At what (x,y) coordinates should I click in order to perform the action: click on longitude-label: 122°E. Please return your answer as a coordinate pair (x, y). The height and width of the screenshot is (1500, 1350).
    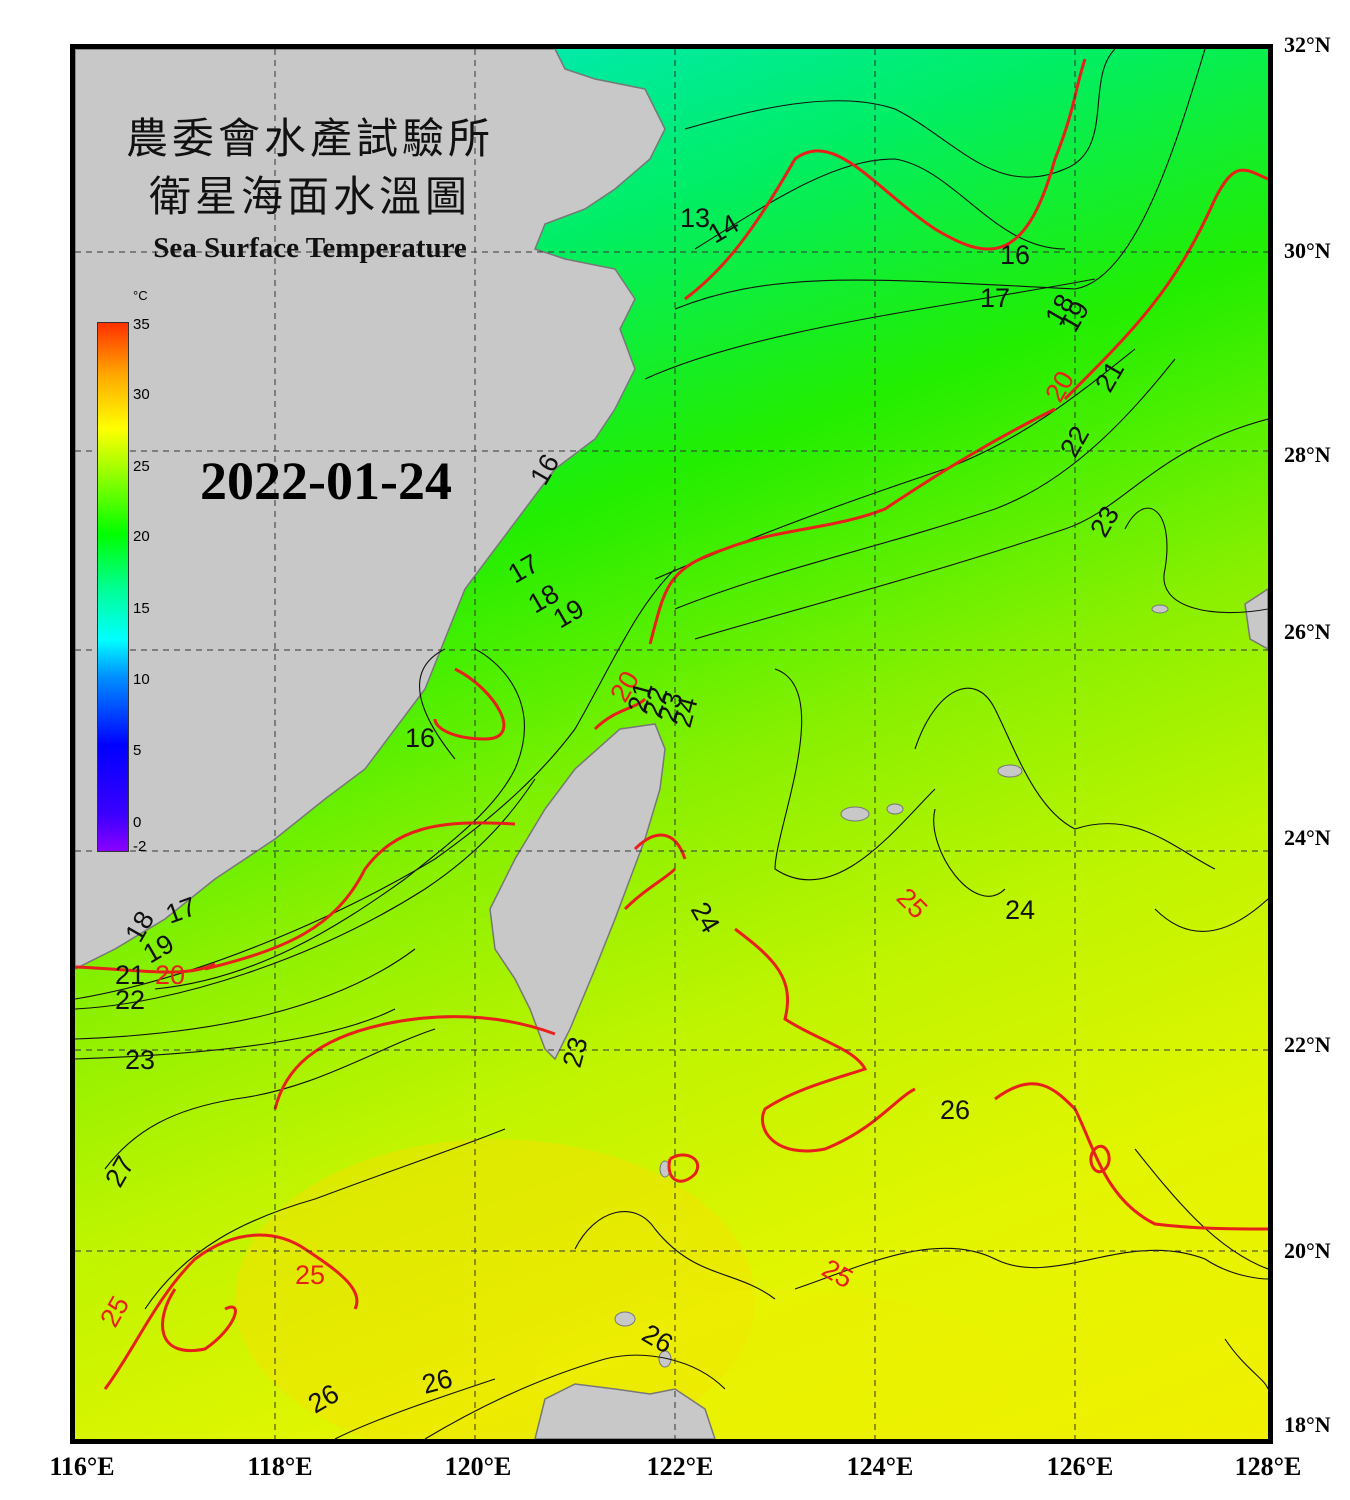
    Looking at the image, I should click on (680, 1466).